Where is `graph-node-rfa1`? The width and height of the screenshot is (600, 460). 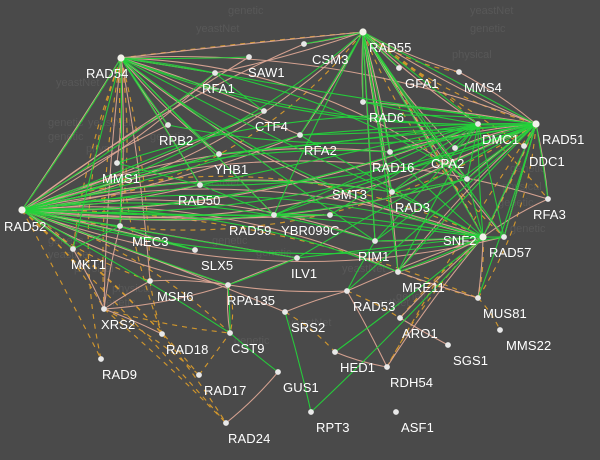
graph-node-rfa1 is located at coordinates (215, 73).